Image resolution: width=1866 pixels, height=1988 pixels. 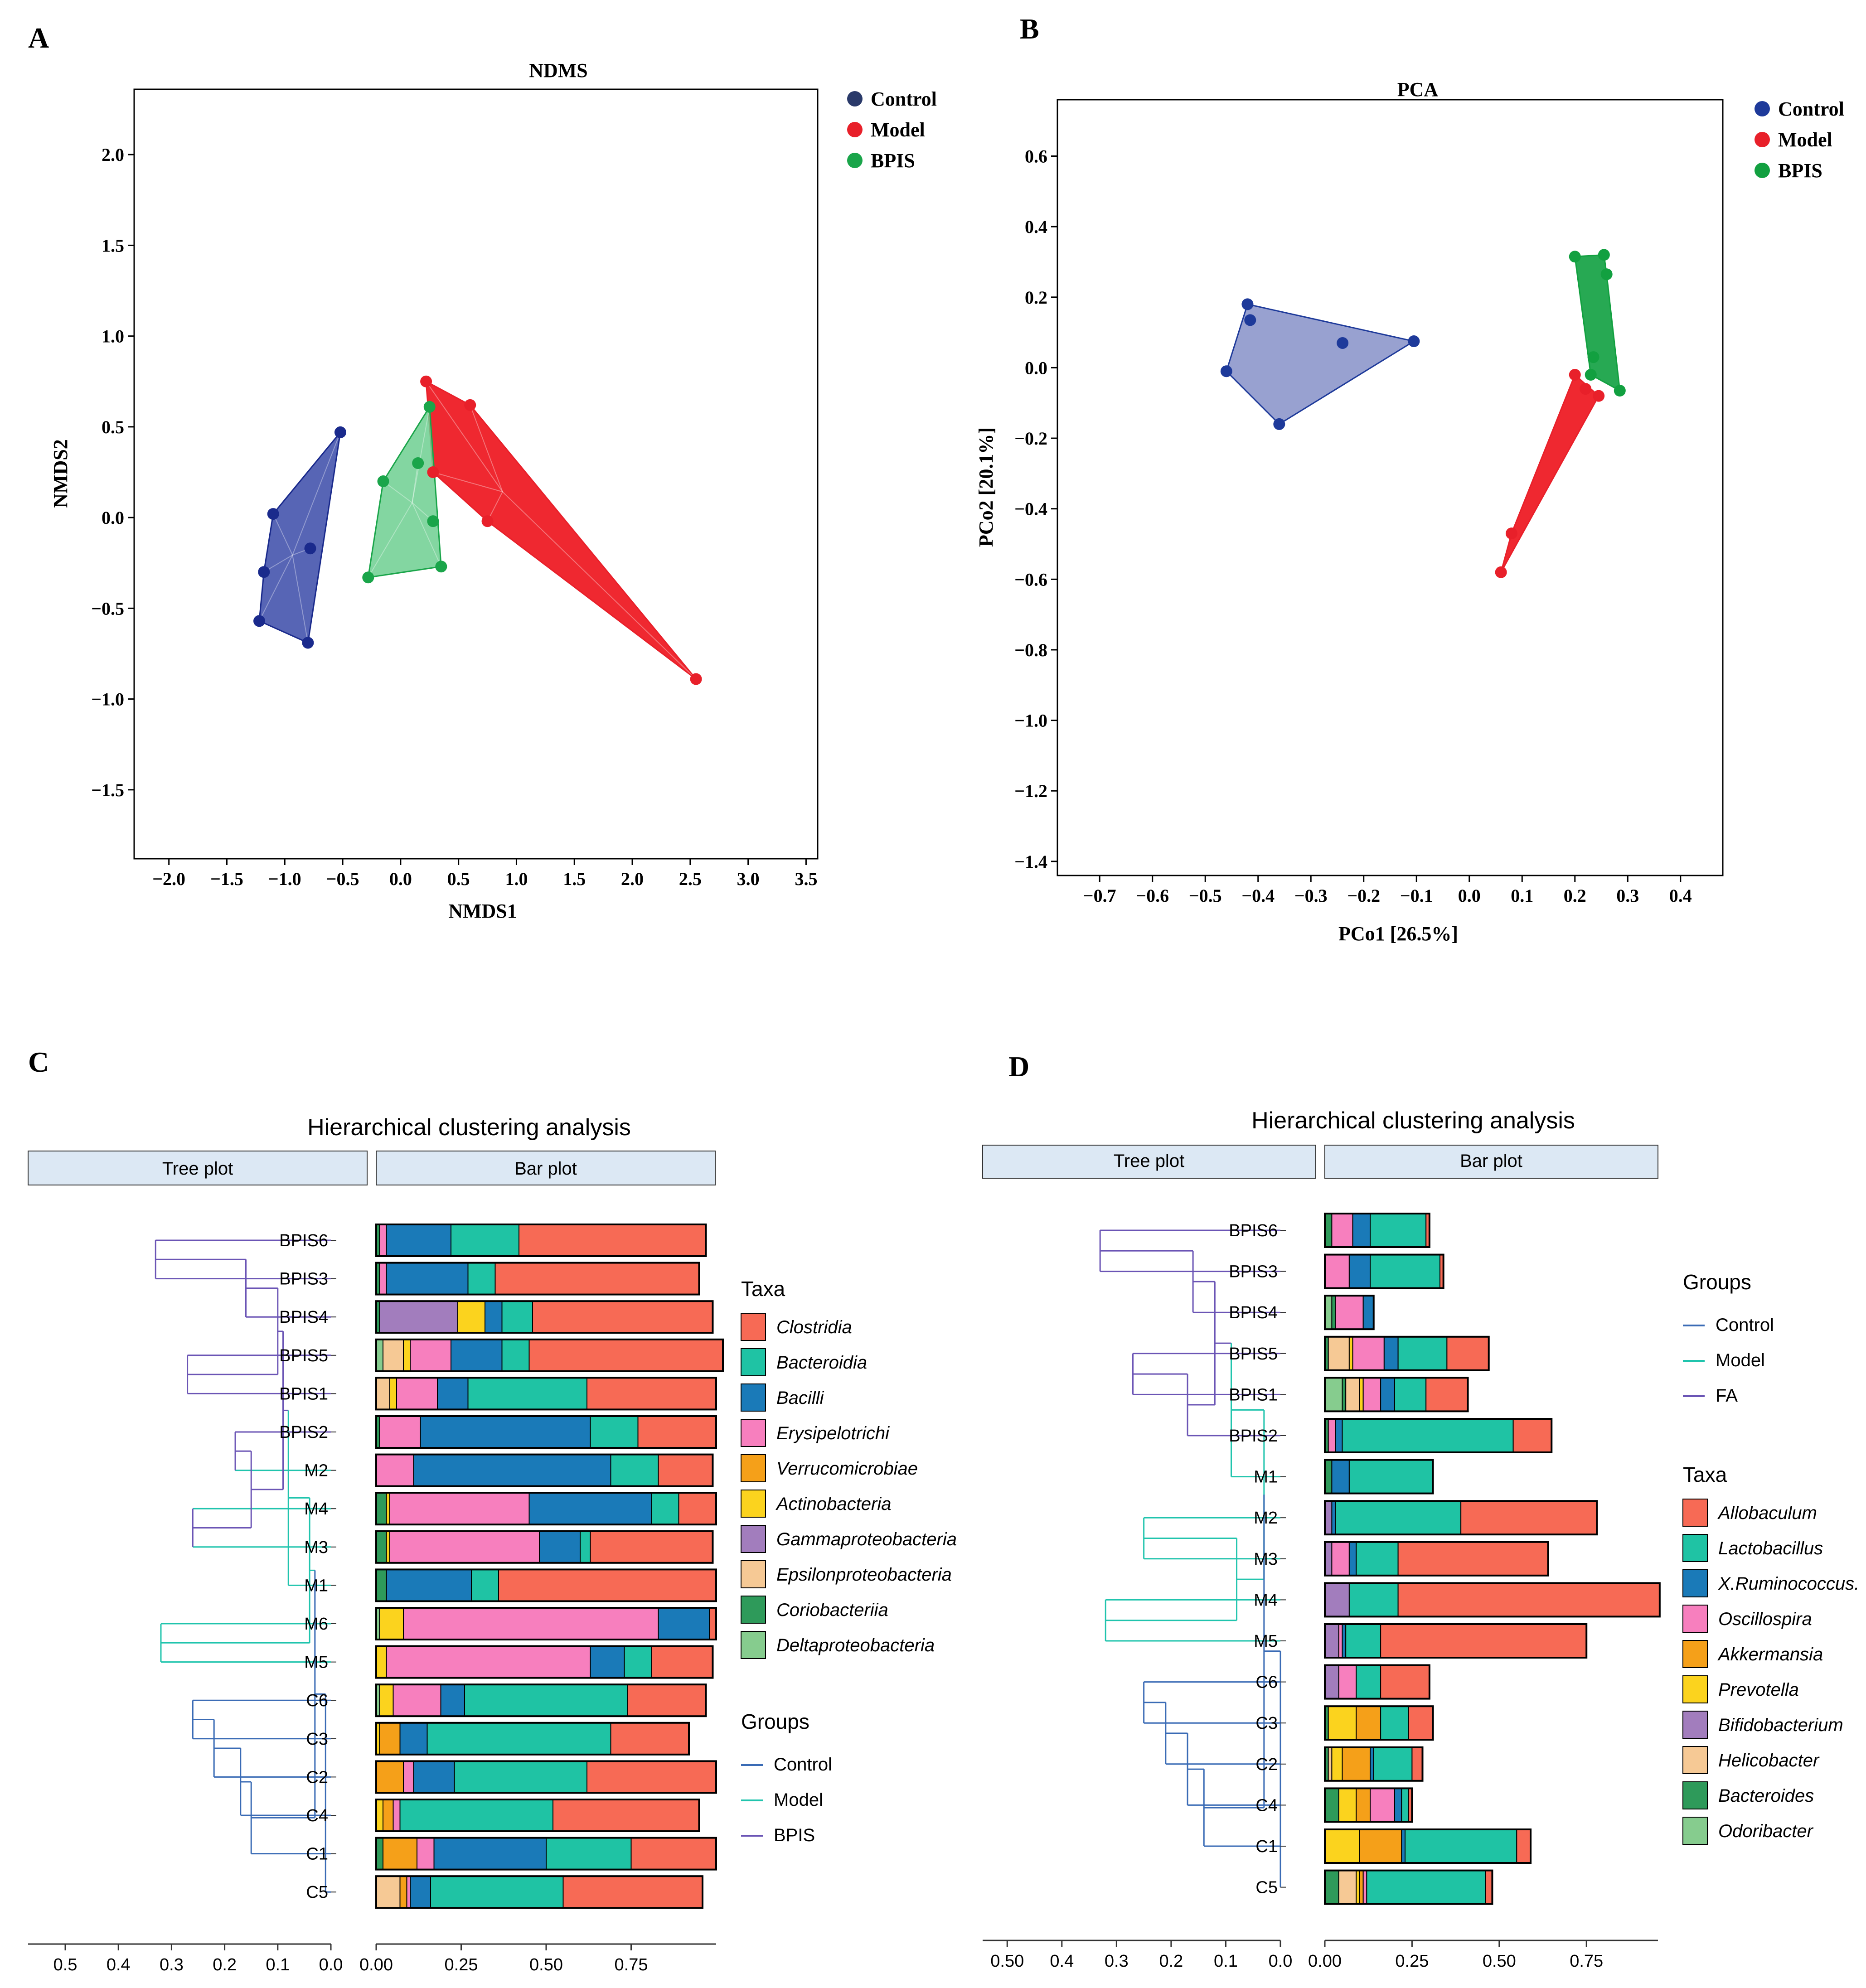 I want to click on bar-outline-m1, so click(x=546, y=1585).